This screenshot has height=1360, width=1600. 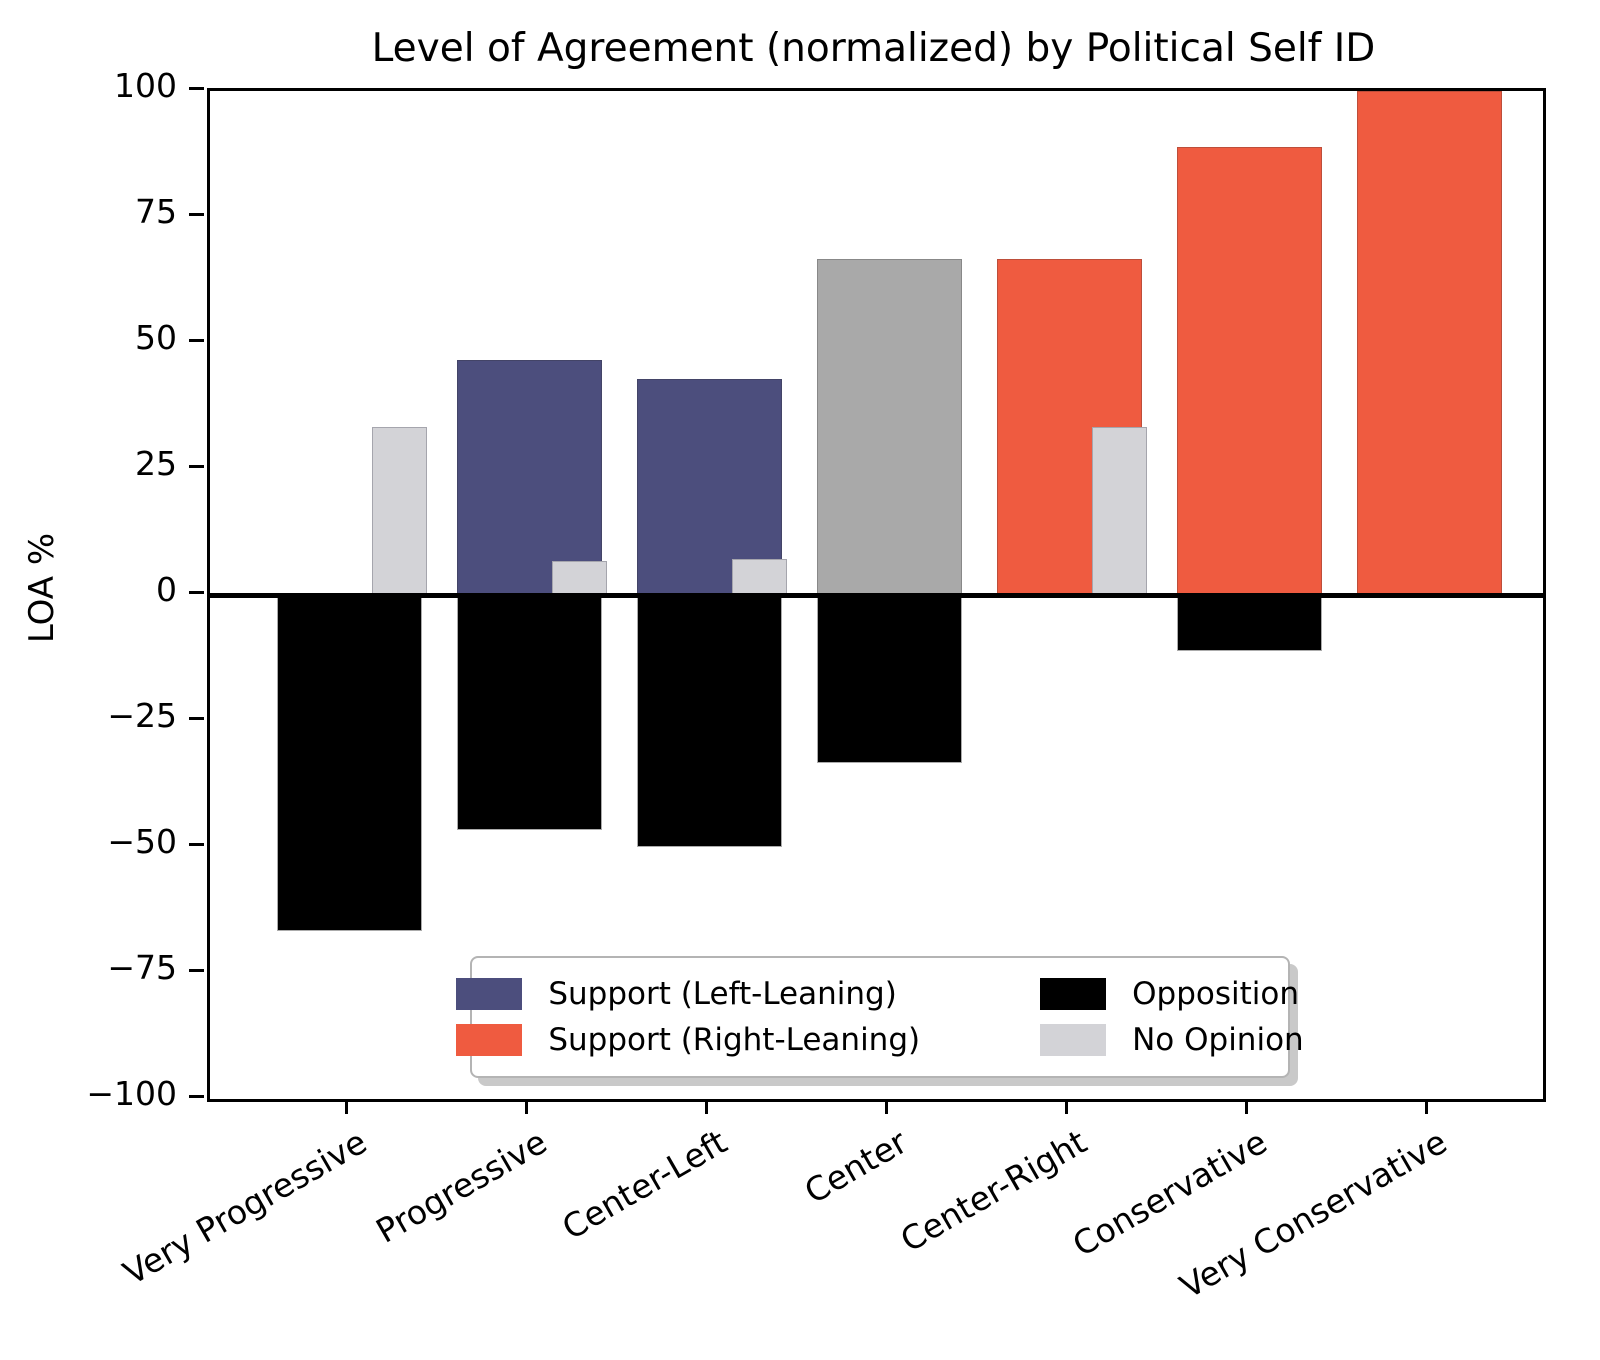 I want to click on y-tick-label: 25, so click(x=156, y=463).